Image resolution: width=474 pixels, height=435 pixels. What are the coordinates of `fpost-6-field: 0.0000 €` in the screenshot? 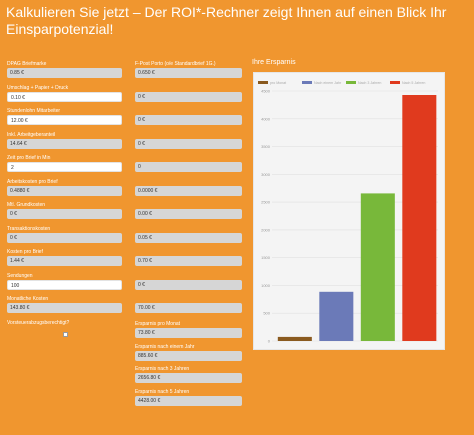 It's located at (188, 187).